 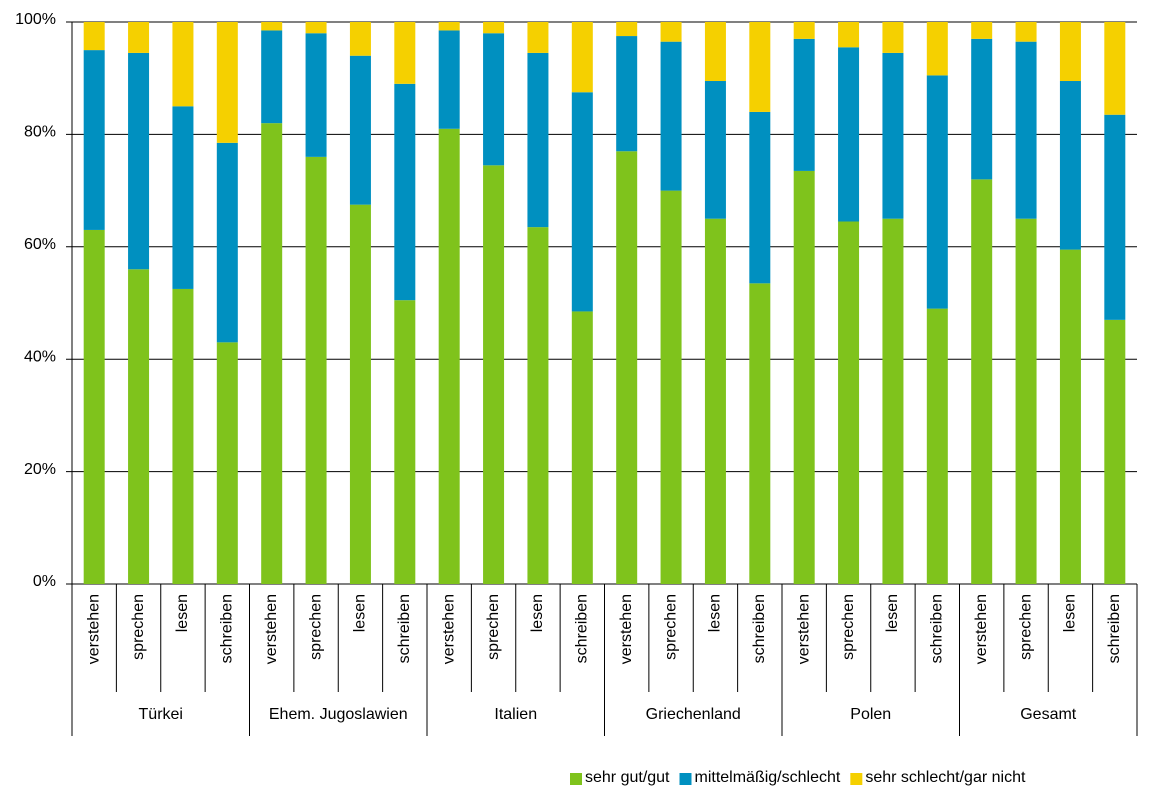 What do you see at coordinates (40, 469) in the screenshot?
I see `y-tick-label: 20%` at bounding box center [40, 469].